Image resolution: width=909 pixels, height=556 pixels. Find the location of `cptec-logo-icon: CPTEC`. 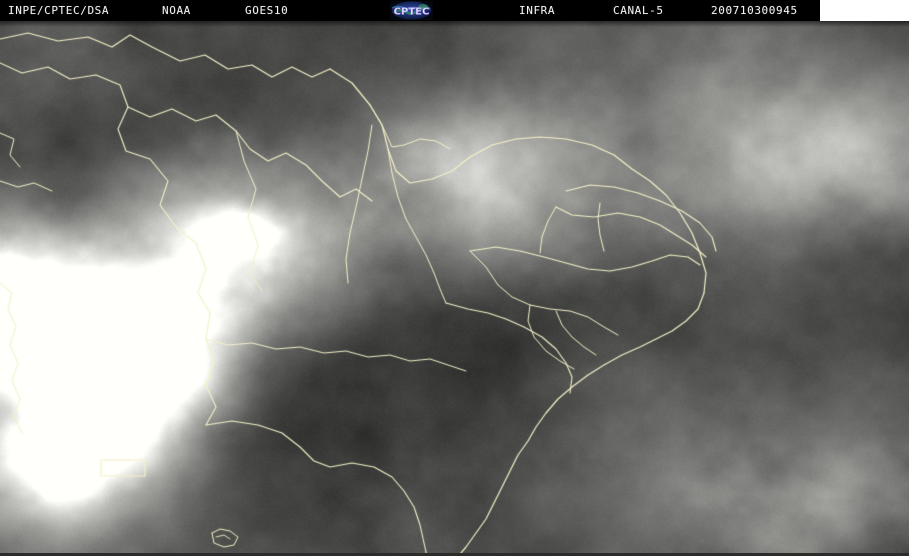

cptec-logo-icon: CPTEC is located at coordinates (411, 10).